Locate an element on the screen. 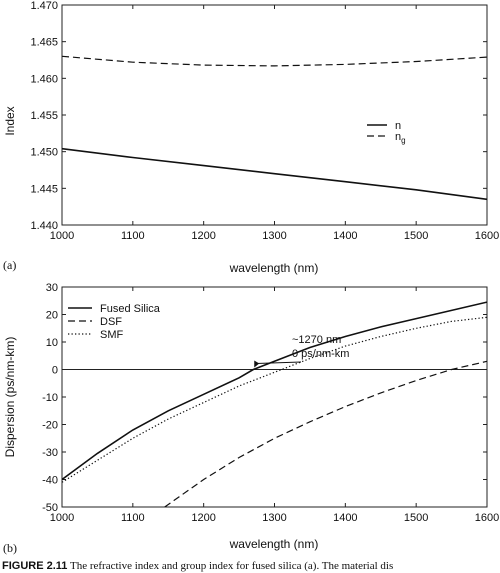 Image resolution: width=500 pixels, height=573 pixels. panel-a-legend-subscript: g is located at coordinates (403, 140).